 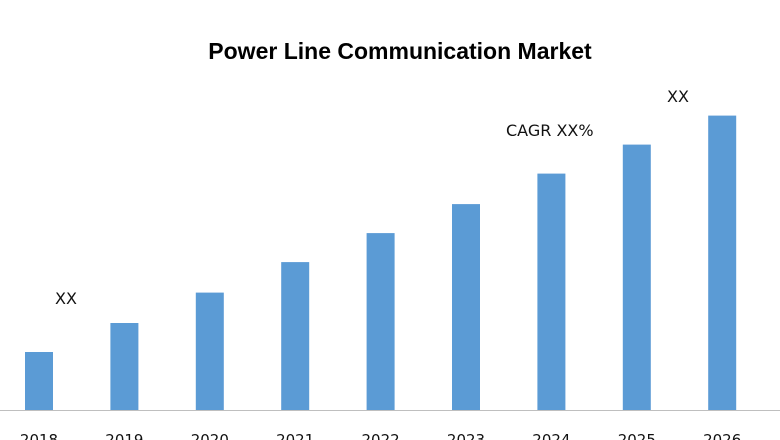 What do you see at coordinates (722, 262) in the screenshot?
I see `bar-2026` at bounding box center [722, 262].